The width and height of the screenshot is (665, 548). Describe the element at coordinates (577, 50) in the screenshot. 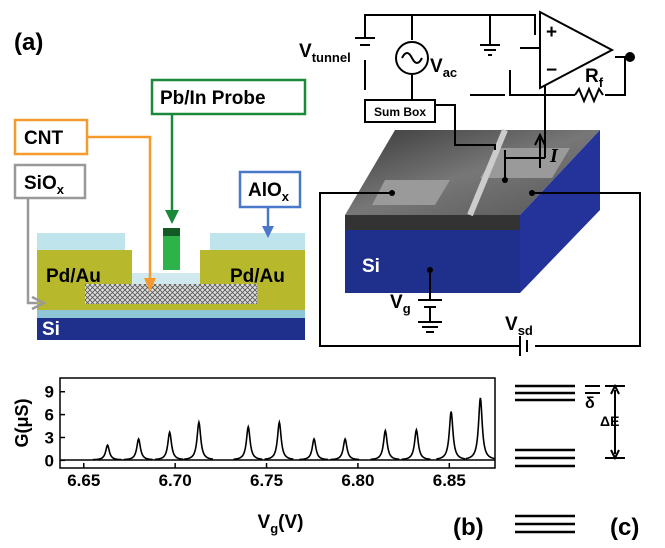

I see `opamp` at that location.